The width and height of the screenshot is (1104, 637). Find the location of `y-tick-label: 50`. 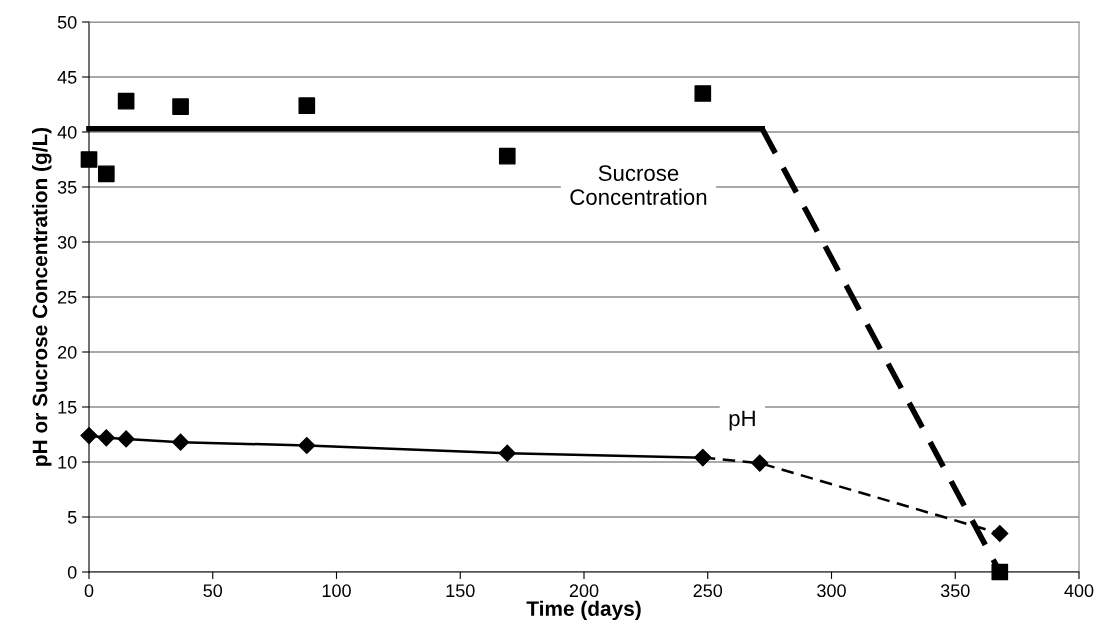

y-tick-label: 50 is located at coordinates (67, 22).